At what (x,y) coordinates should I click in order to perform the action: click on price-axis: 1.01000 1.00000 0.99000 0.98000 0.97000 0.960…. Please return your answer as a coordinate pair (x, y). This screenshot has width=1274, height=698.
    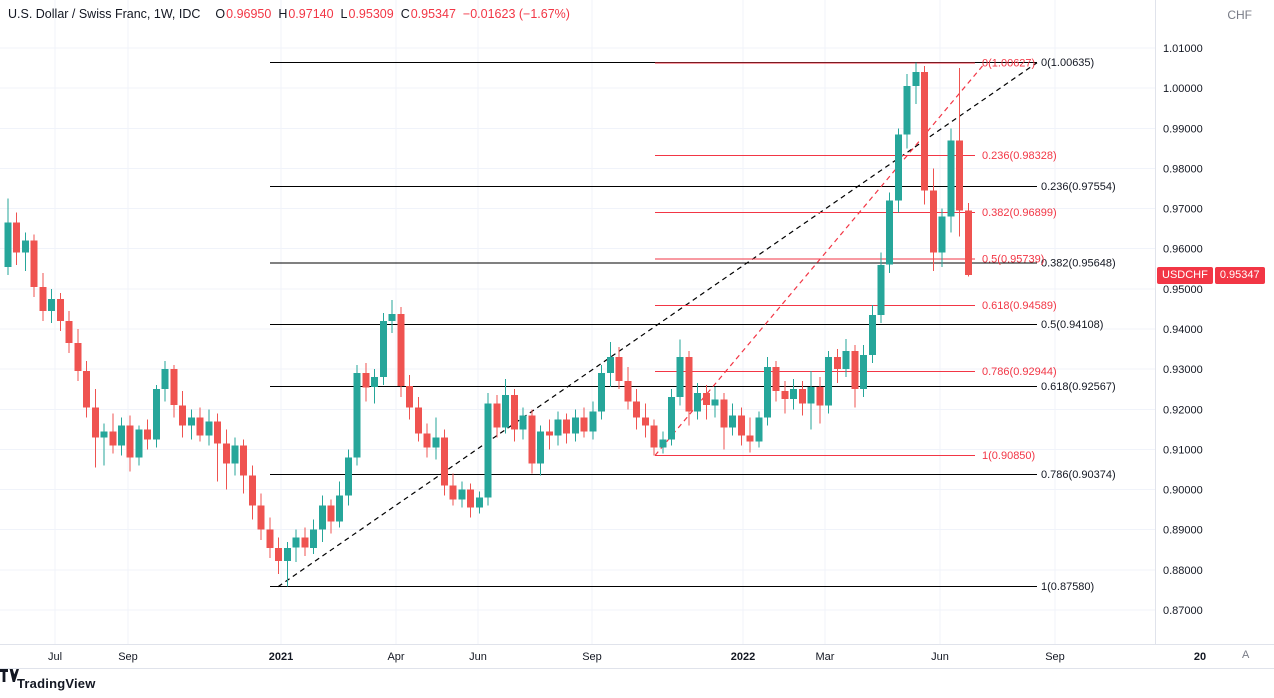
    Looking at the image, I should click on (1214, 322).